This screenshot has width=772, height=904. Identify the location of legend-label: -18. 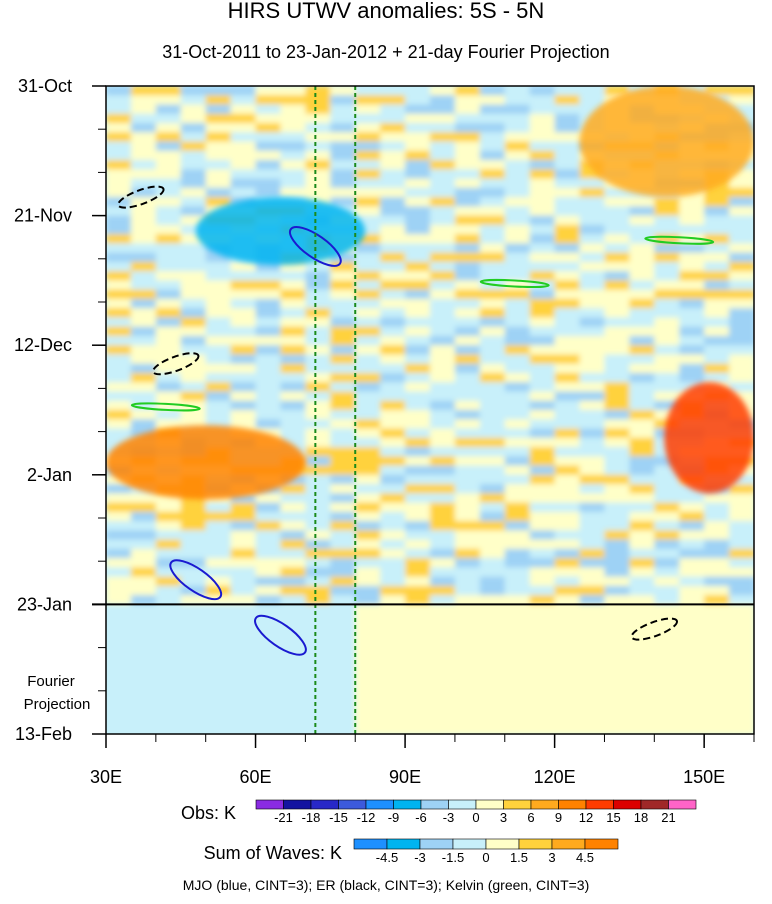
(311, 817).